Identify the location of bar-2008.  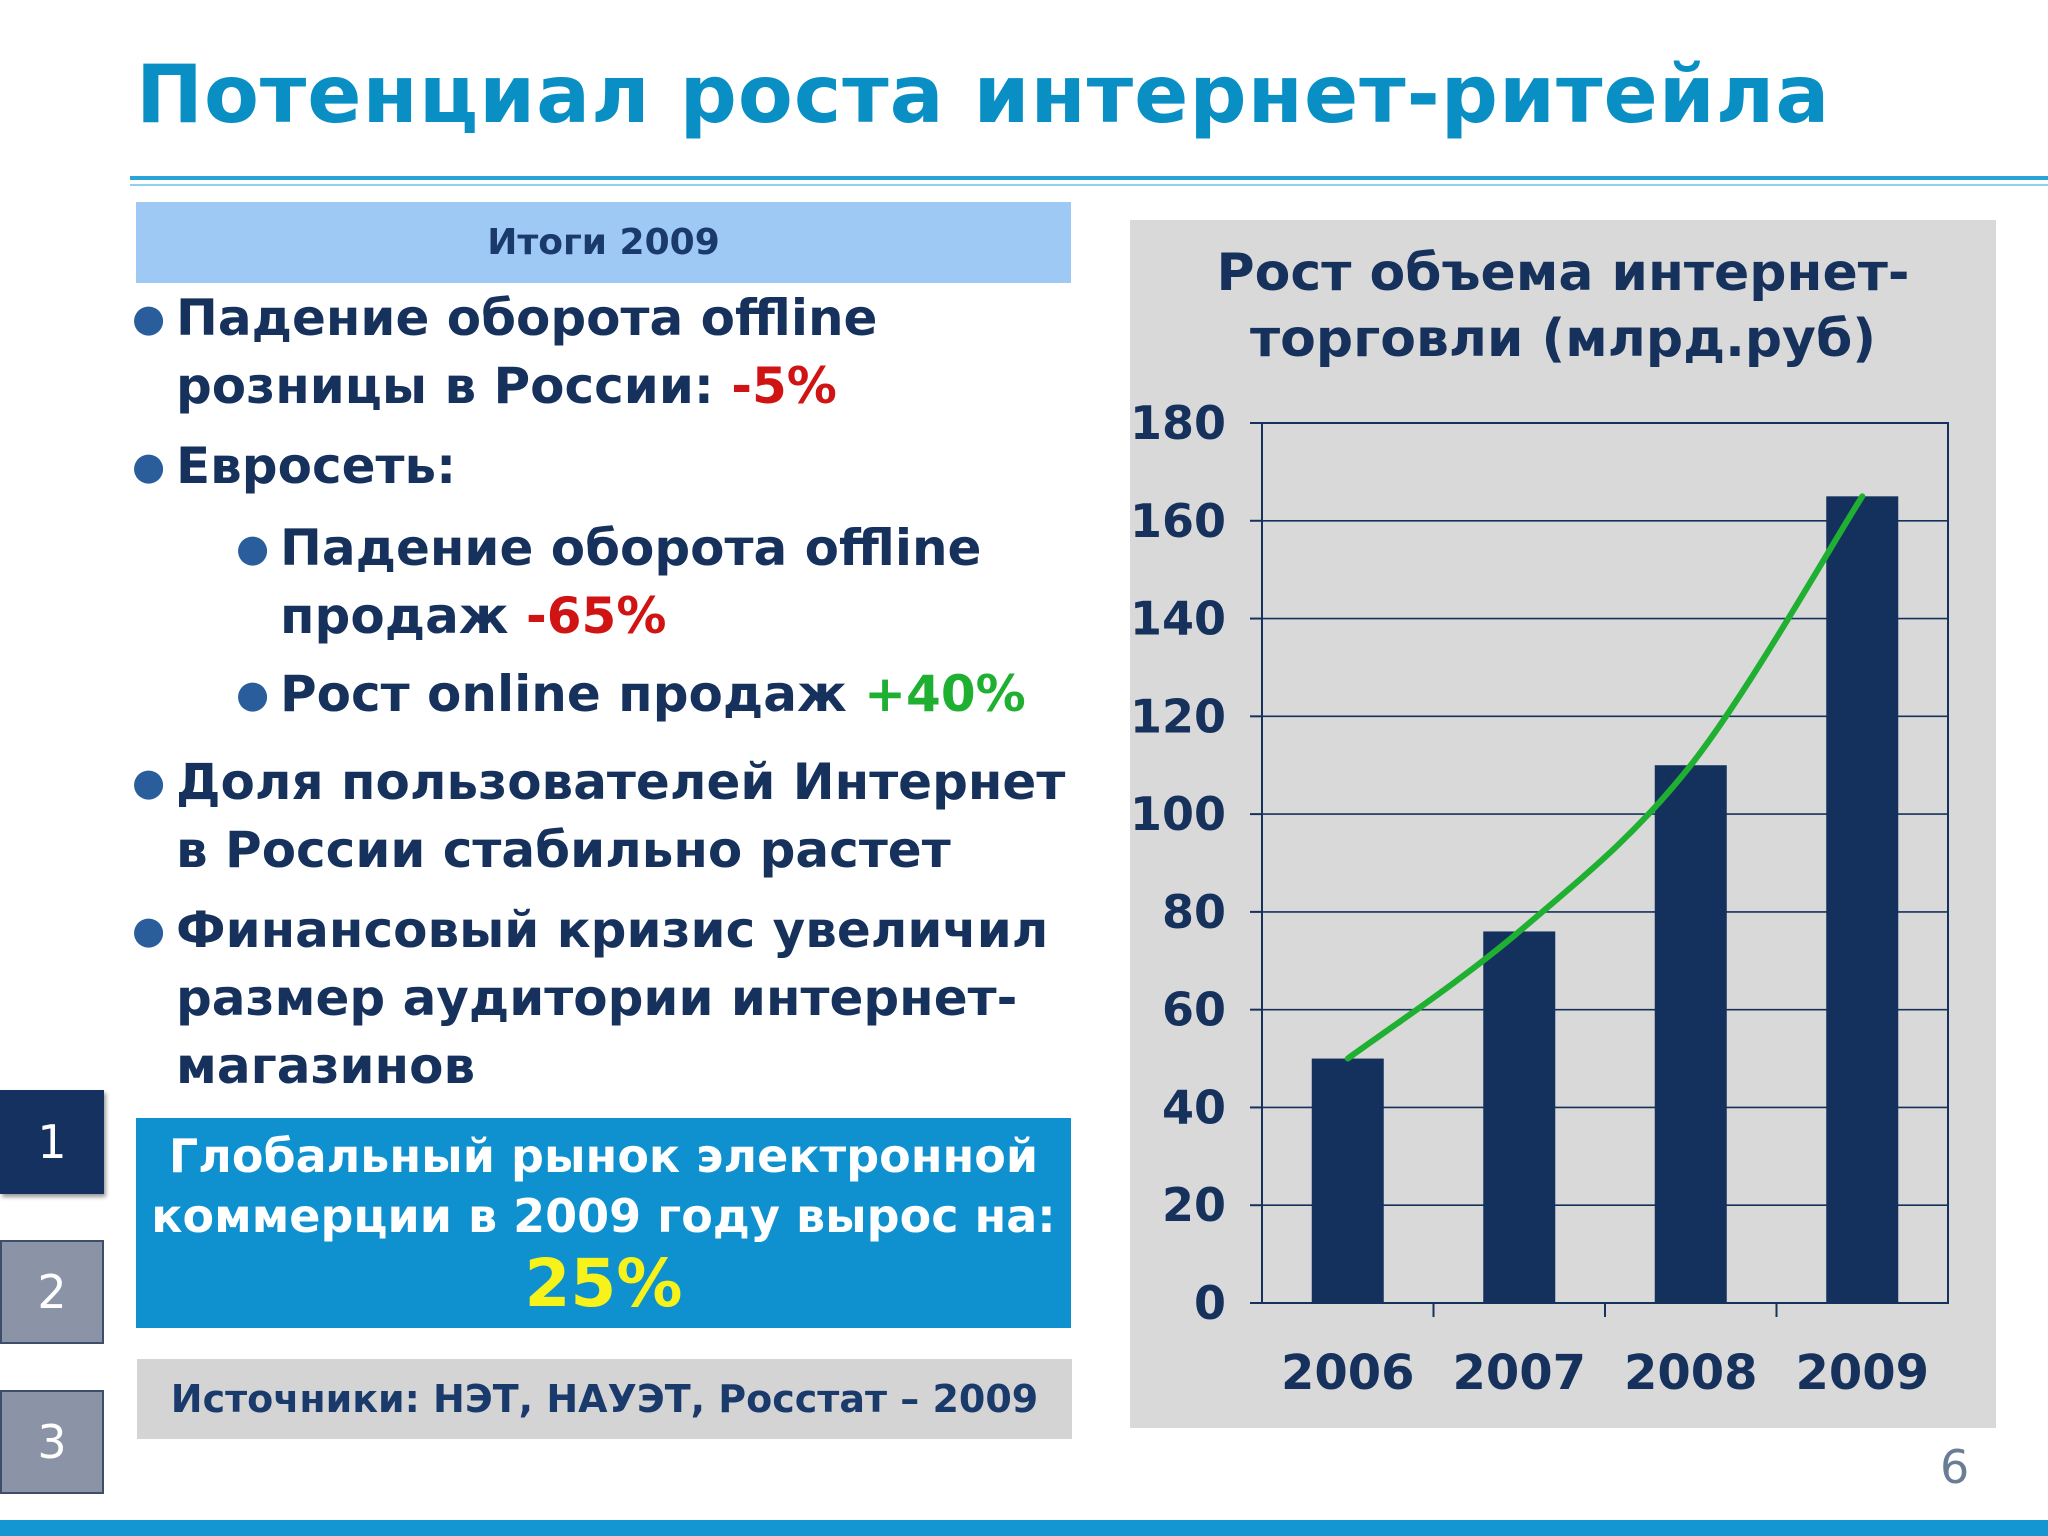
(1690, 1034).